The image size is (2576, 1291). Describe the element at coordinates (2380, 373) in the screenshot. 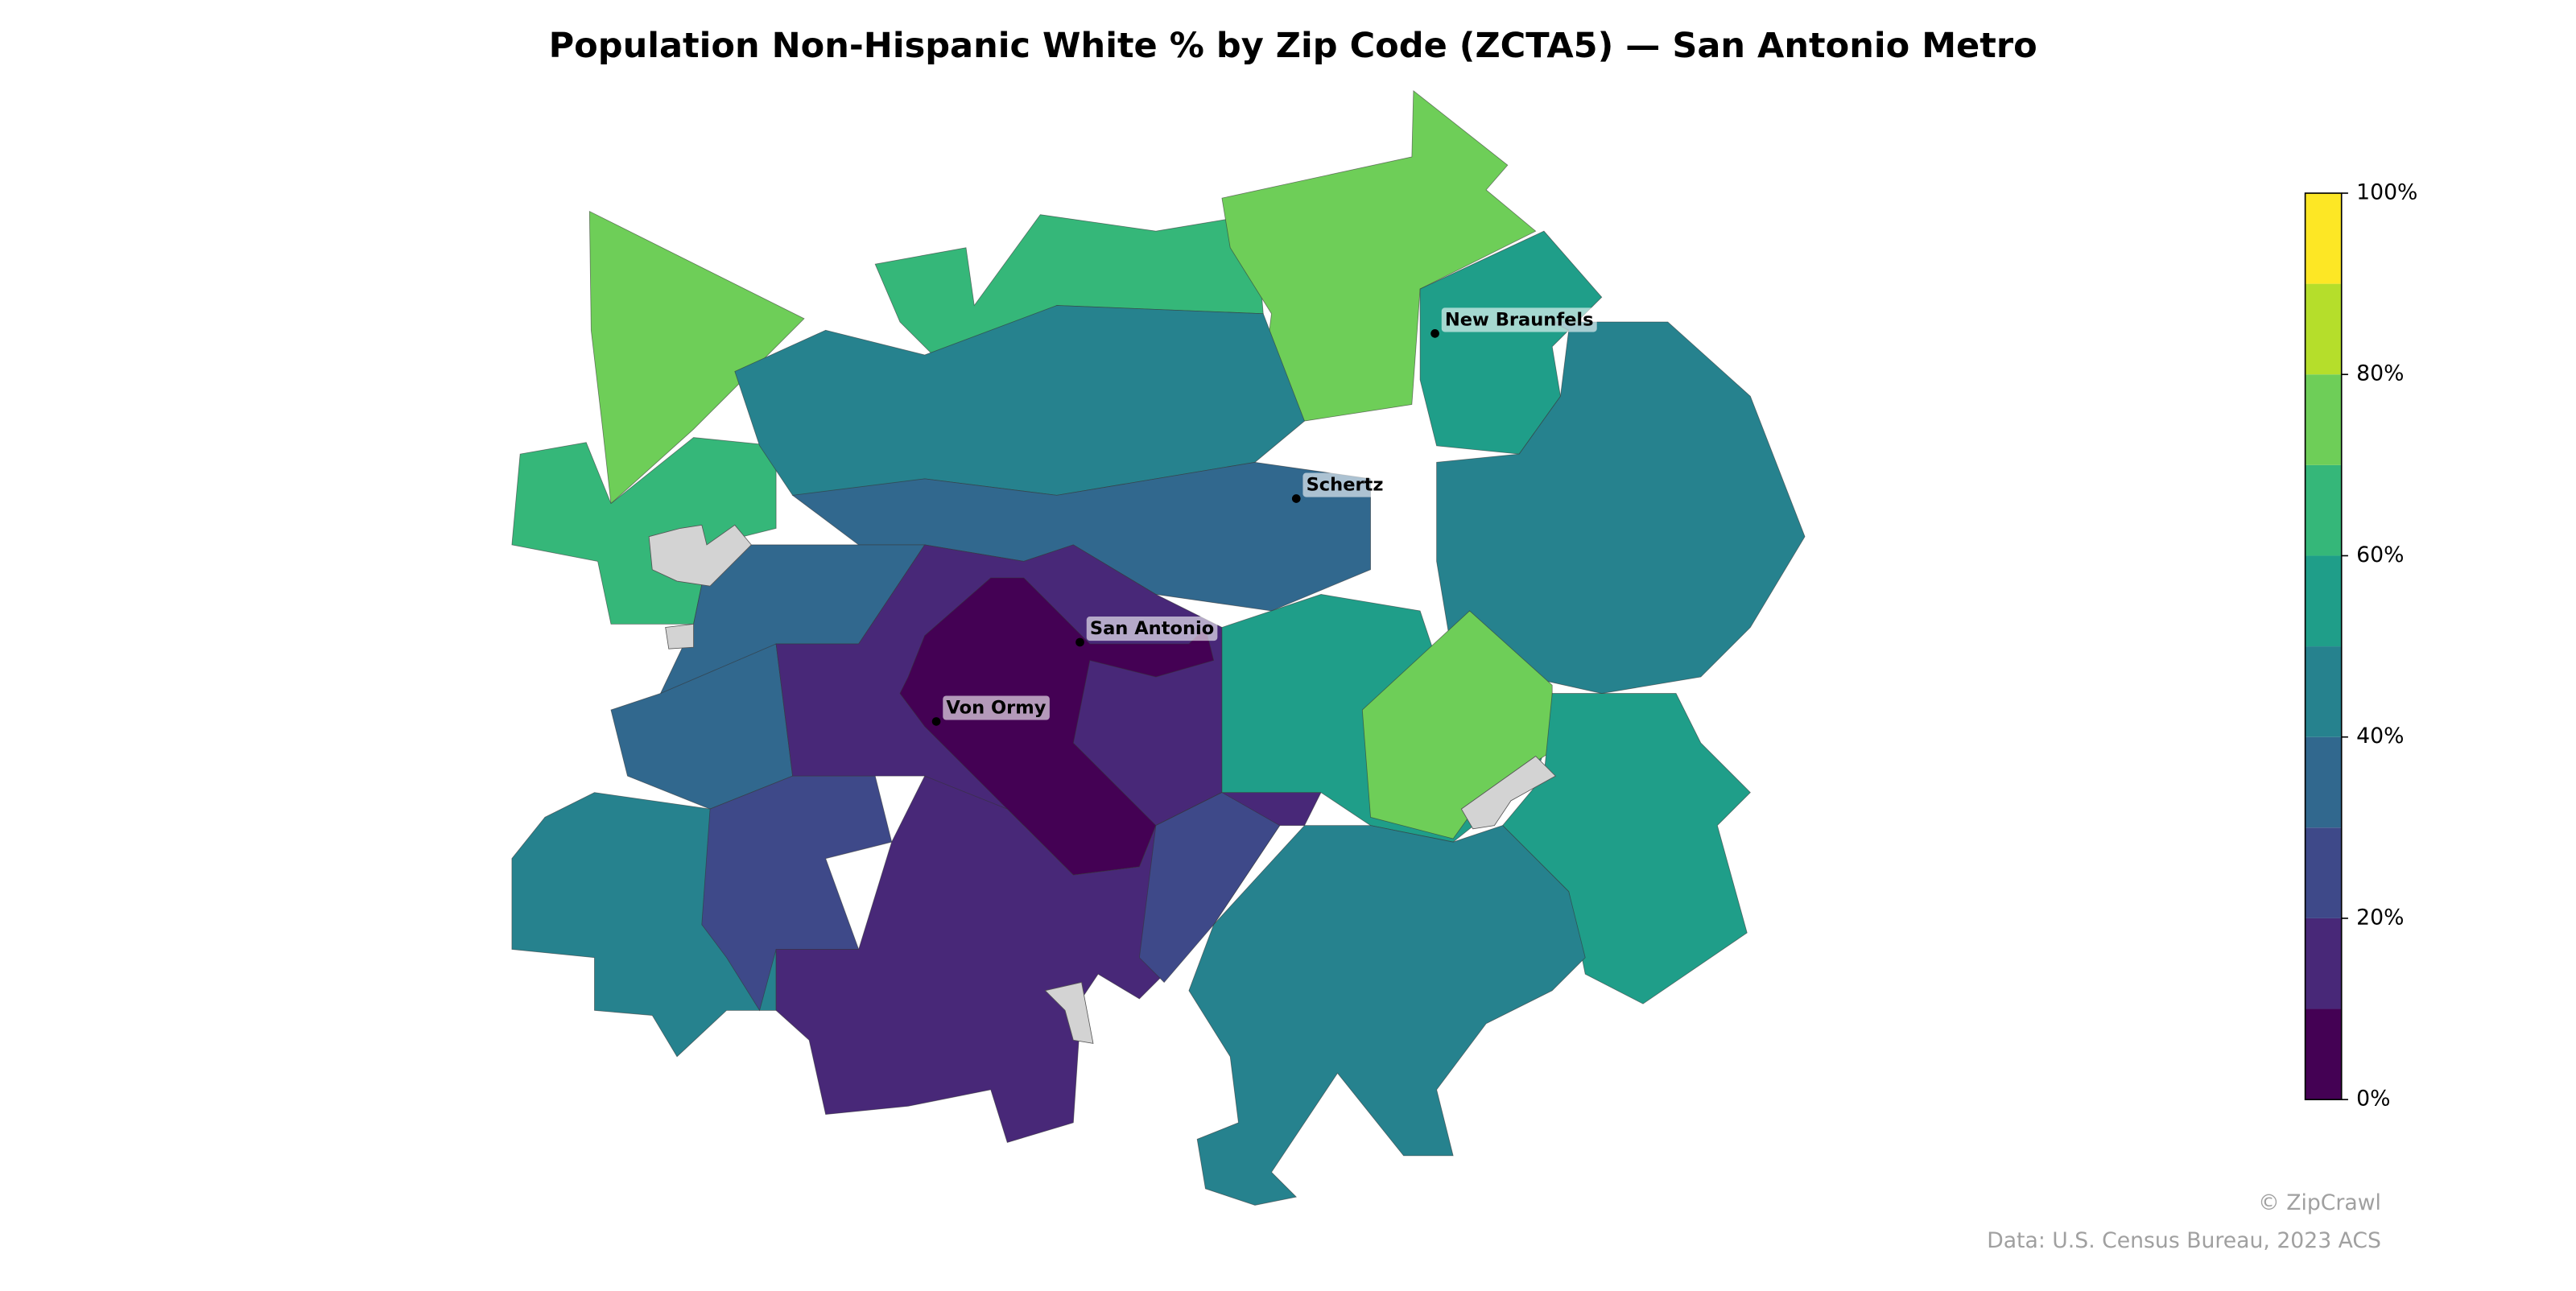

I see `colorbar-tick-label: 80%` at that location.